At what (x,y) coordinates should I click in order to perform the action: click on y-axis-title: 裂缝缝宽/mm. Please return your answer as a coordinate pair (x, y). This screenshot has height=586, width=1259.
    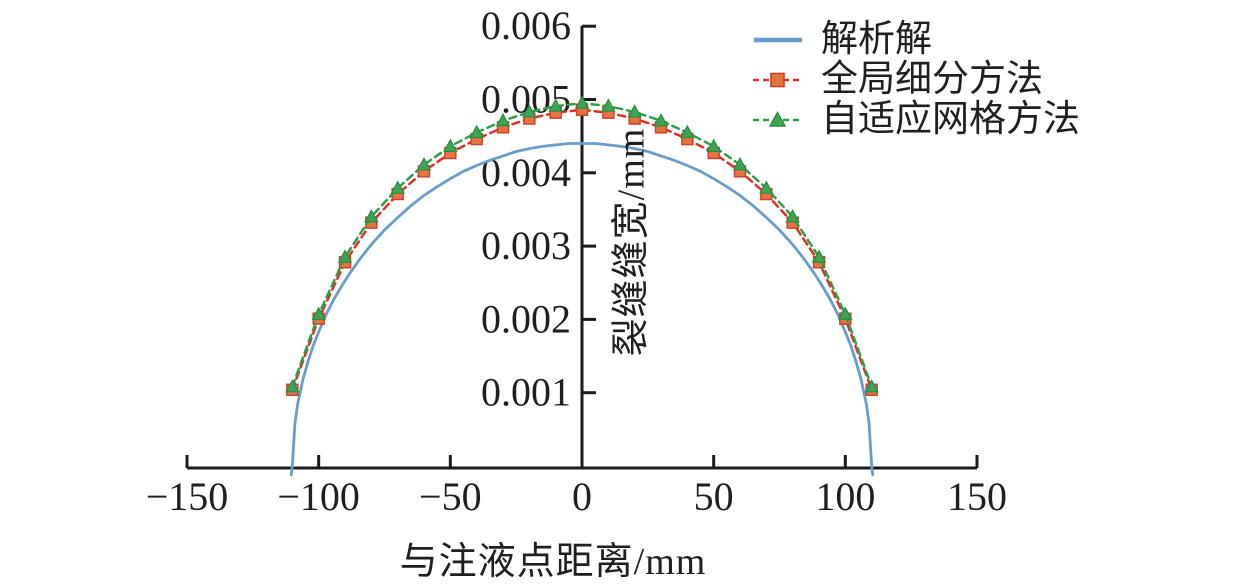
    Looking at the image, I should click on (631, 242).